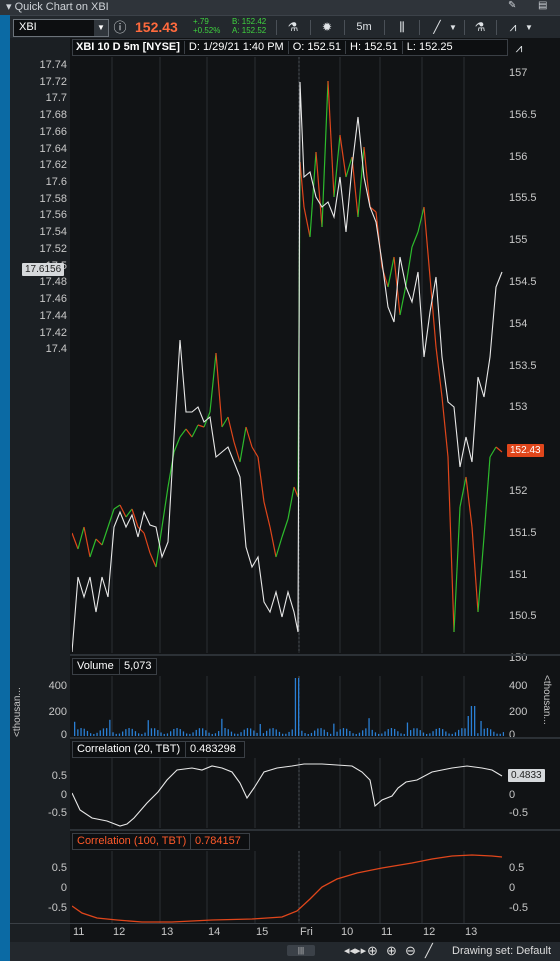 The image size is (560, 961). I want to click on time-axis-tick: 12, so click(429, 932).